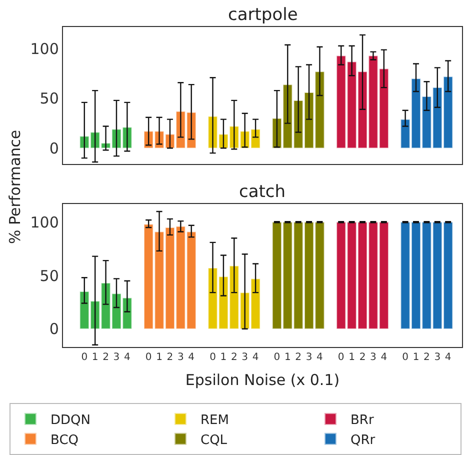 This screenshot has height=455, width=471. What do you see at coordinates (262, 380) in the screenshot?
I see `x-axis-title: Epsilon Noise (x 0.1)` at bounding box center [262, 380].